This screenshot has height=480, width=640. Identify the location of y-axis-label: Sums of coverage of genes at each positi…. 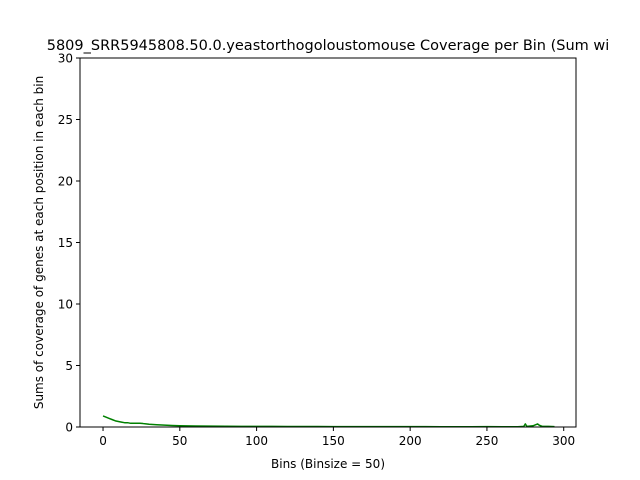
(39, 242).